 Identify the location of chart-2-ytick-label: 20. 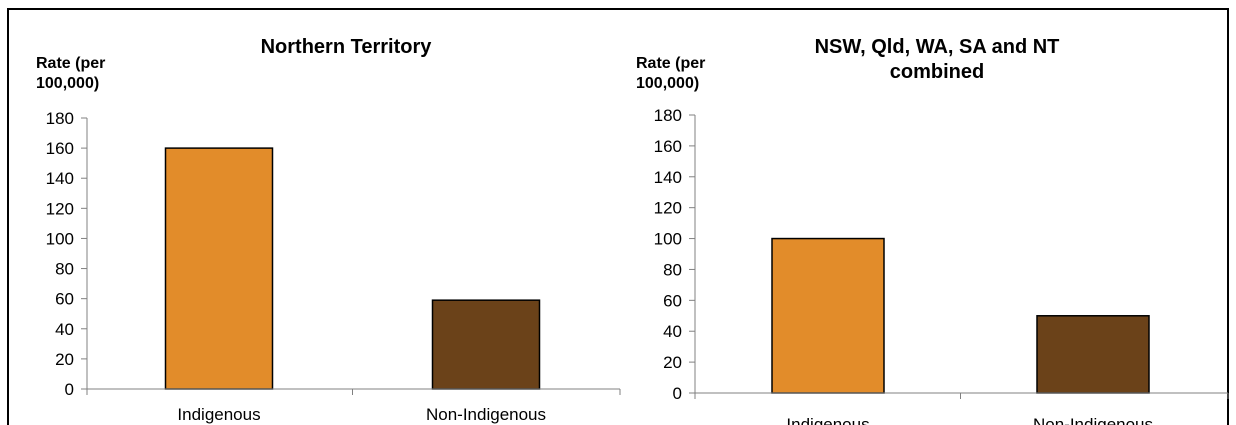
(672, 362).